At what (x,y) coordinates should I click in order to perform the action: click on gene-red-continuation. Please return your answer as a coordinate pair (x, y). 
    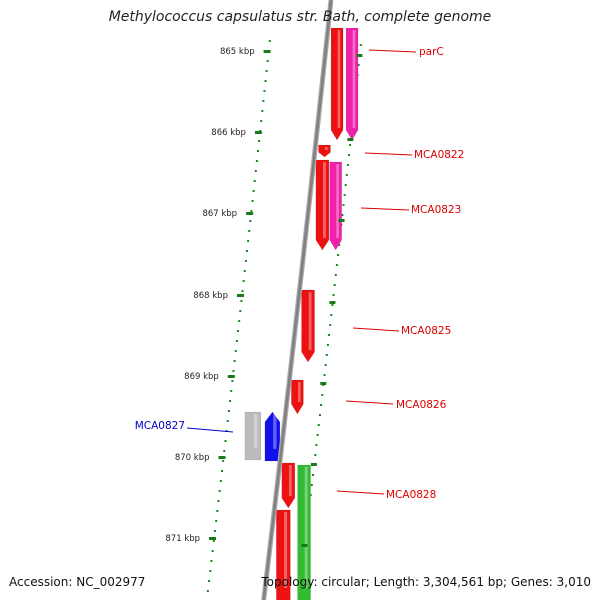
    Looking at the image, I should click on (283, 554).